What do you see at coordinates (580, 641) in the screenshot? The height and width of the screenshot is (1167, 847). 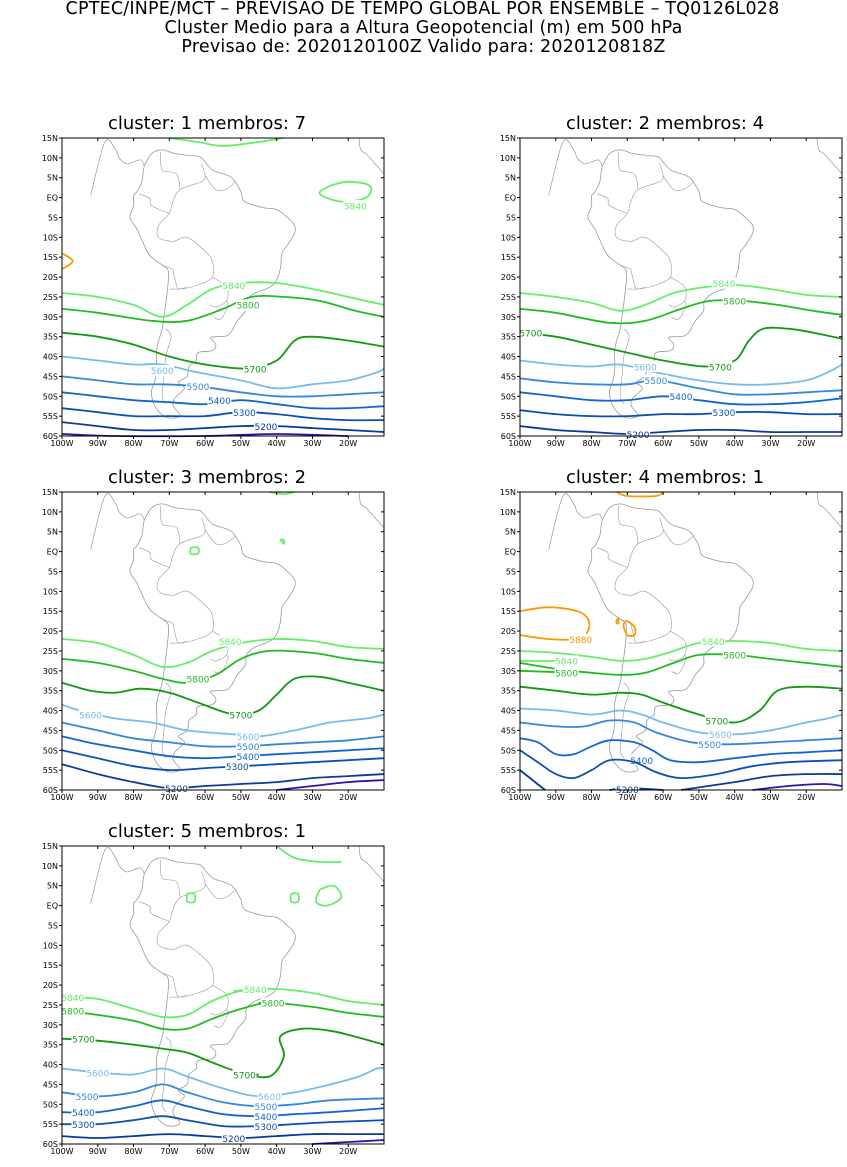 I see `contour-label-5880: 5880` at bounding box center [580, 641].